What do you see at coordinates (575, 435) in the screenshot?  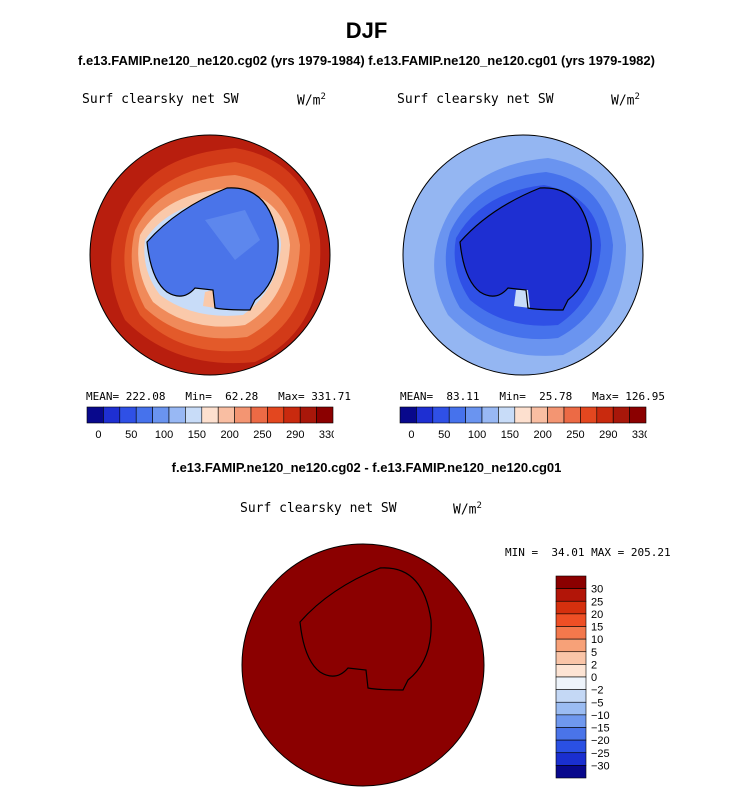 I see `panel2-colorbar-tick-label: 250` at bounding box center [575, 435].